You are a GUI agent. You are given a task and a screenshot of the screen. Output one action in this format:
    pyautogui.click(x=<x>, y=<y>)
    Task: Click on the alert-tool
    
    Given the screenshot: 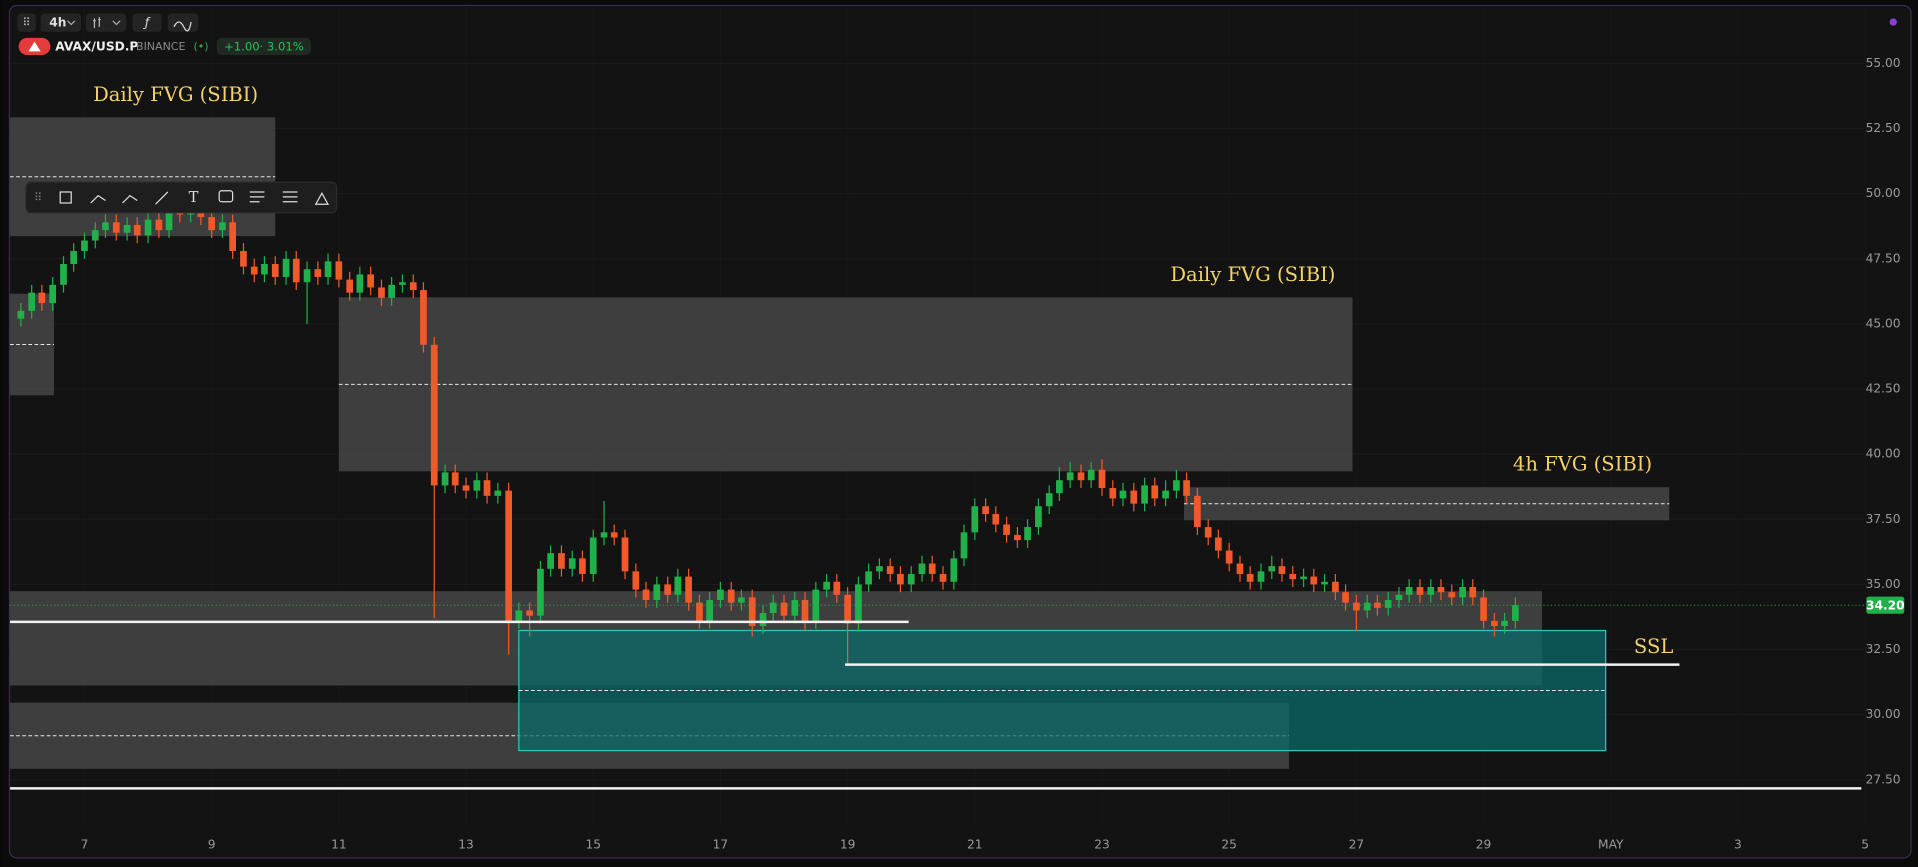 What is the action you would take?
    pyautogui.click(x=322, y=198)
    